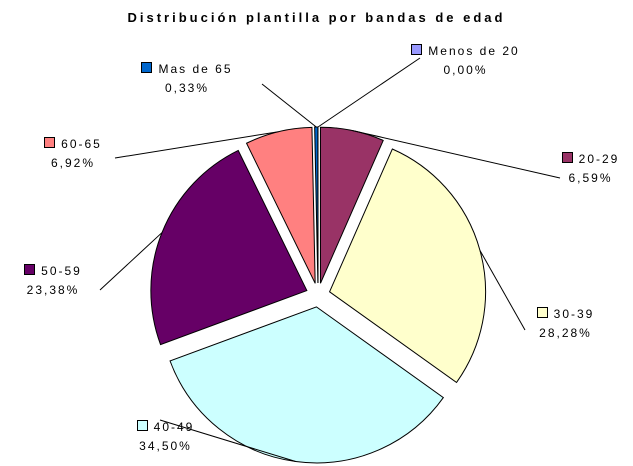 The image size is (633, 466). I want to click on category-label: 40-49, so click(174, 427).